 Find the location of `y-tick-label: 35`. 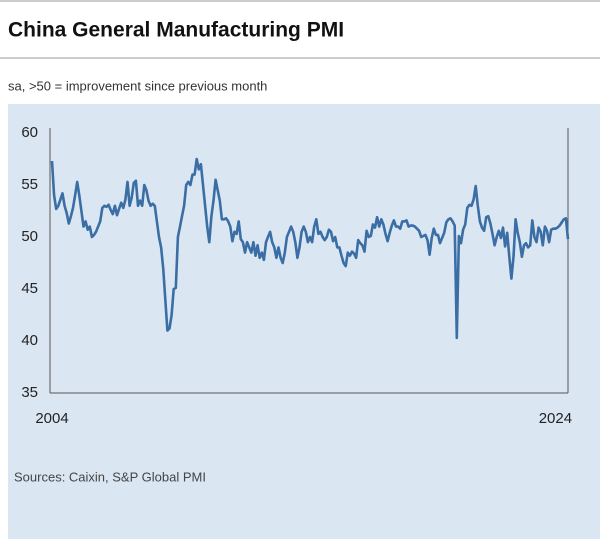

y-tick-label: 35 is located at coordinates (29, 392).